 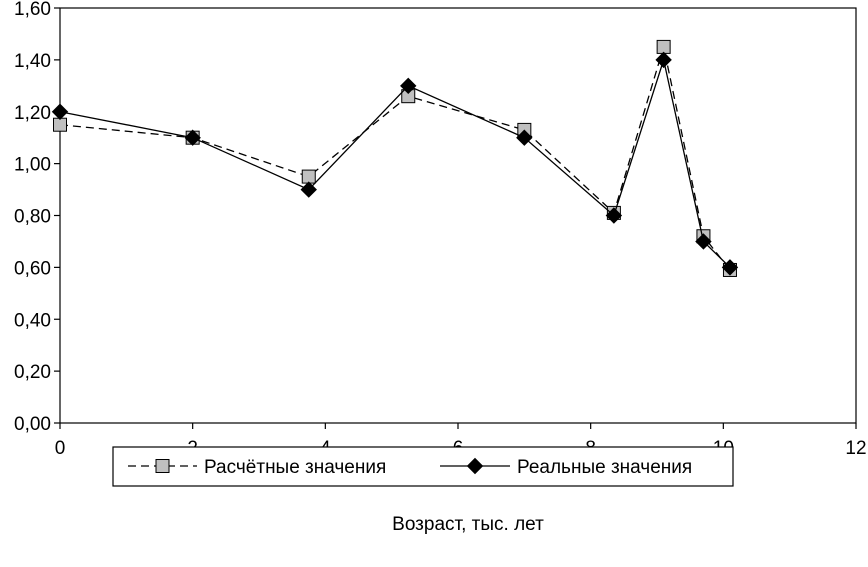 I want to click on y-tick-label: 1,60, so click(x=32, y=10).